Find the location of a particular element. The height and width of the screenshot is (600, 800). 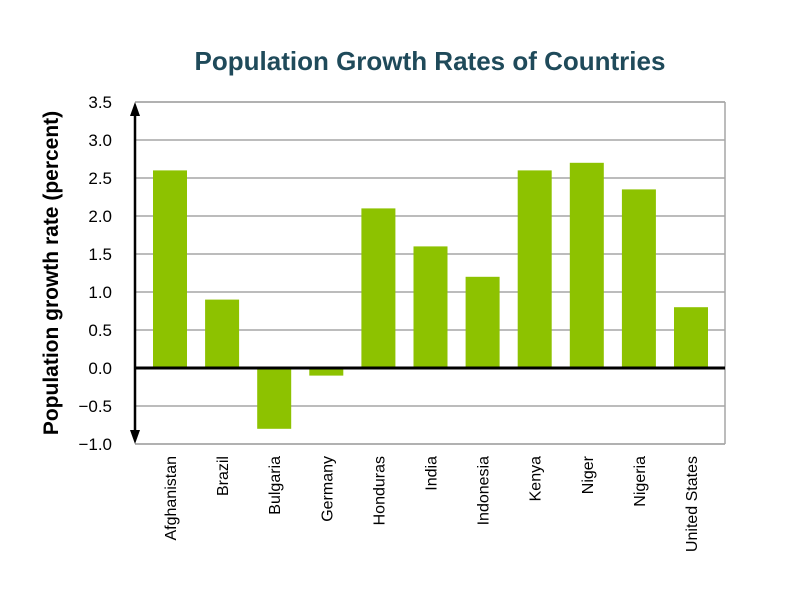

y-tick-label: 1.0 is located at coordinates (100, 292).